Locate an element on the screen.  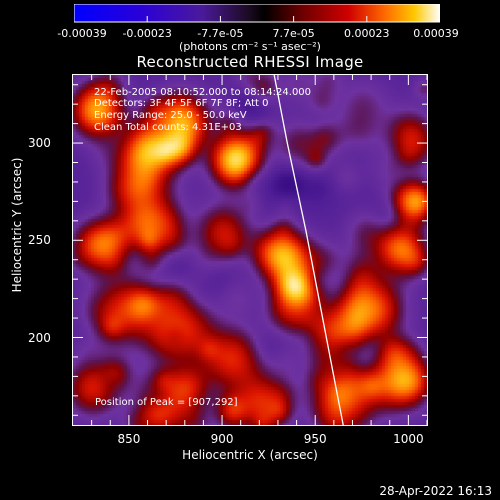
x-axis-label: Heliocentric X (arcsec) is located at coordinates (250, 455).